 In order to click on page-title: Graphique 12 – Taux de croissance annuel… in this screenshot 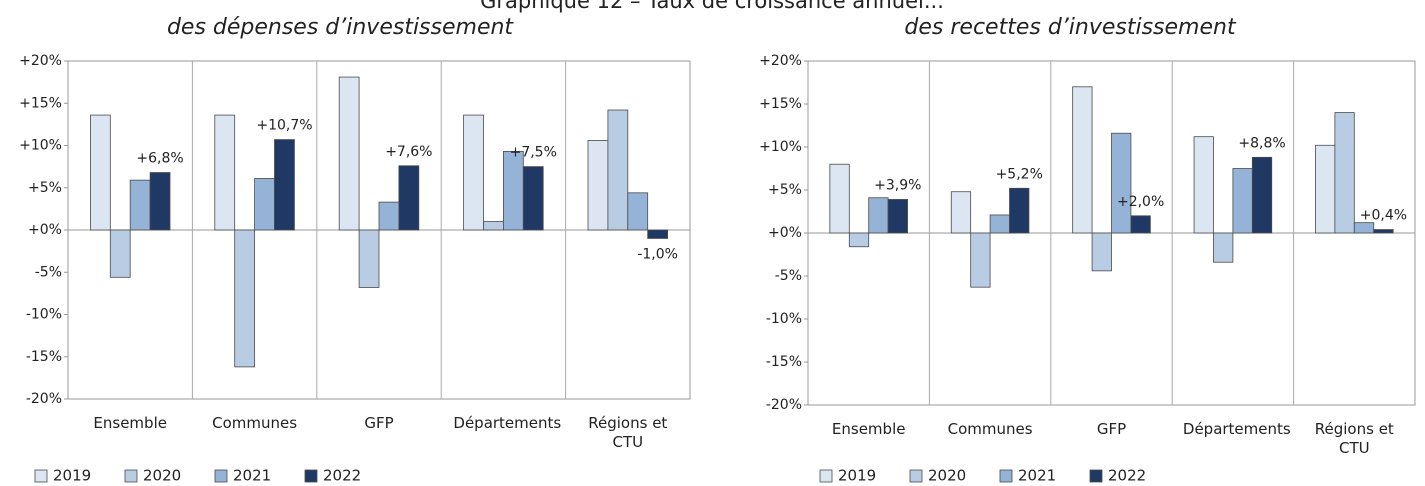, I will do `click(712, 6)`.